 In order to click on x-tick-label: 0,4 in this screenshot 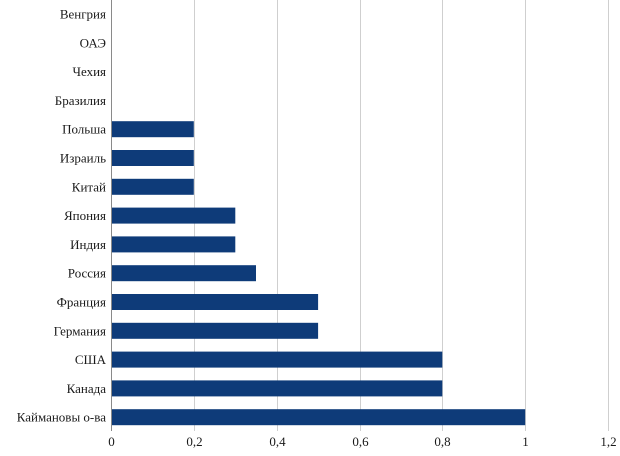, I will do `click(277, 441)`.